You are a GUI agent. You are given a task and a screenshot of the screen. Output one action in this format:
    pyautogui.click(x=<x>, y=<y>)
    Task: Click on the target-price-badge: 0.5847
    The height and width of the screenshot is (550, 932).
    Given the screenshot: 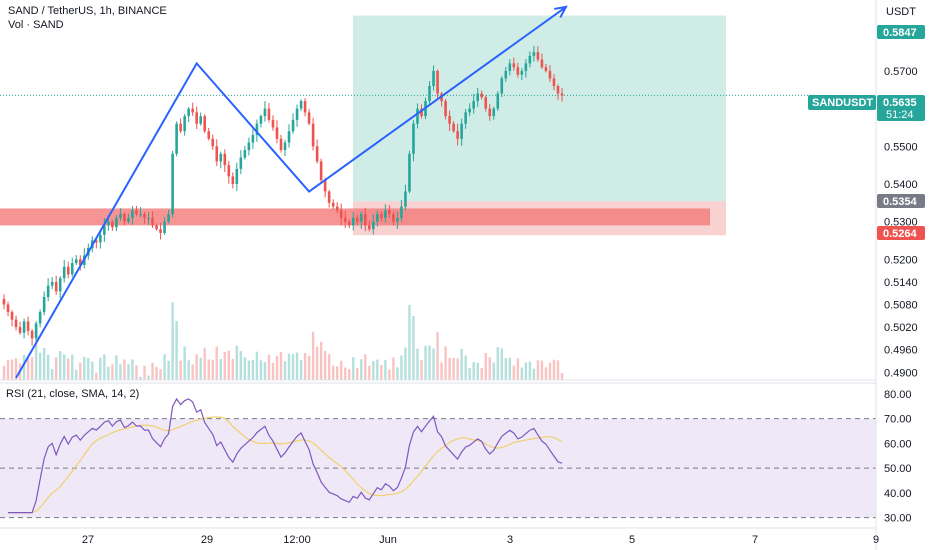 What is the action you would take?
    pyautogui.click(x=901, y=32)
    